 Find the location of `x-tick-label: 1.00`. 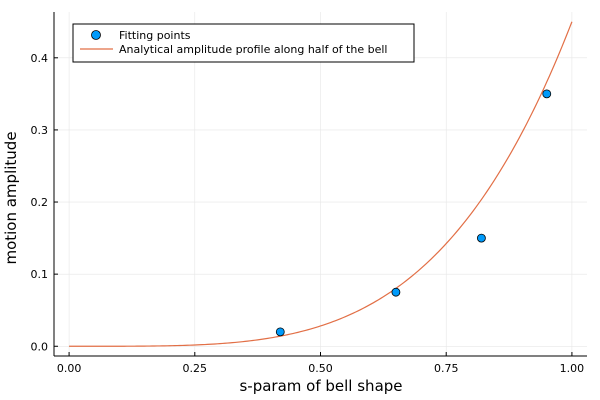

x-tick-label: 1.00 is located at coordinates (572, 368).